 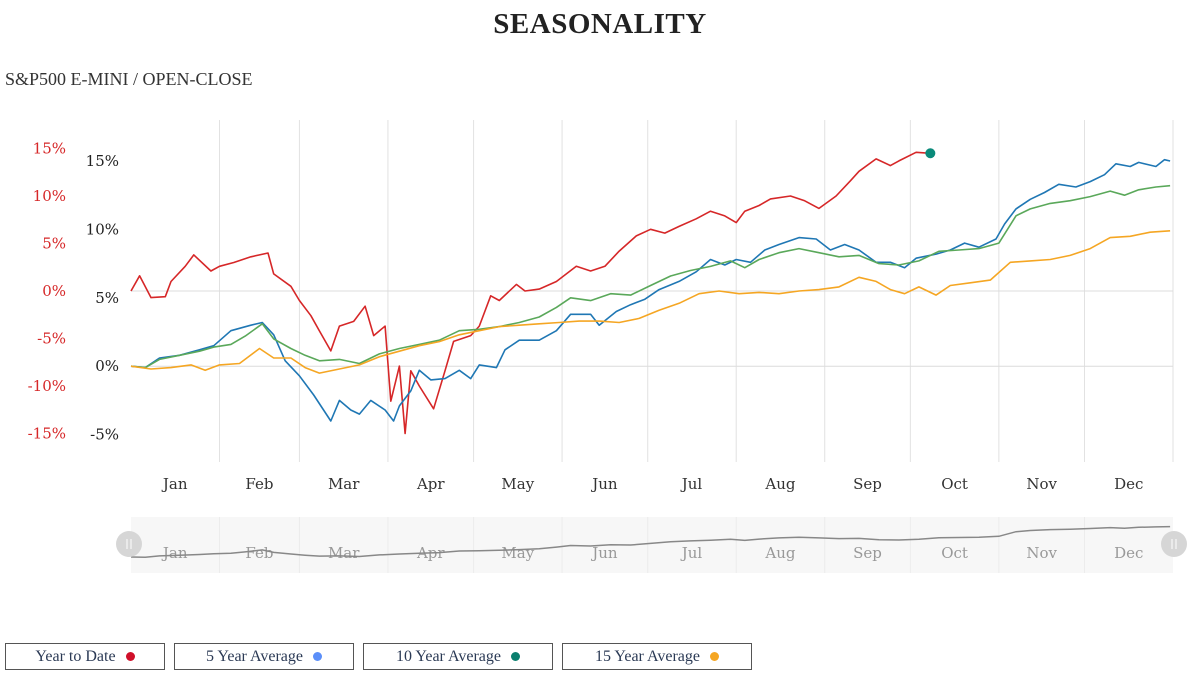 What do you see at coordinates (930, 153) in the screenshot?
I see `series-end-marker` at bounding box center [930, 153].